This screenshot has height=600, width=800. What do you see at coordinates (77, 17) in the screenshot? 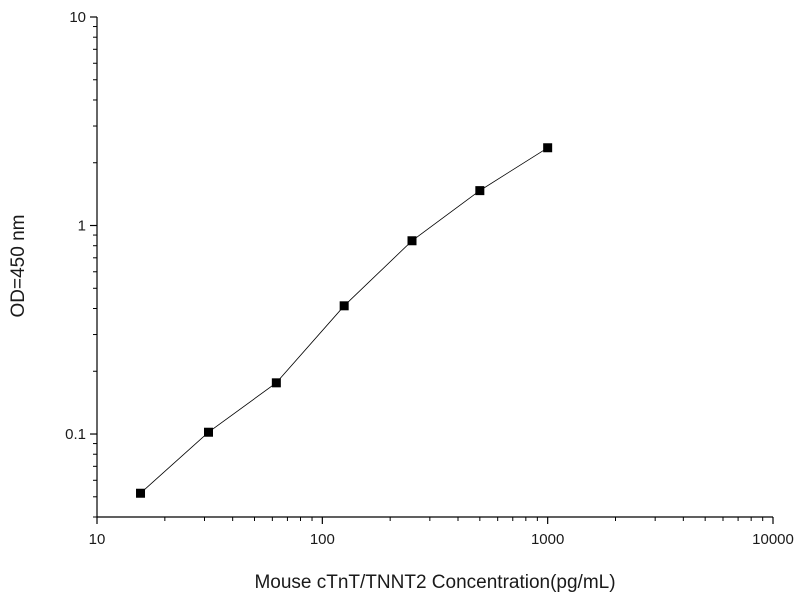
I see `y-tick-label: 10` at bounding box center [77, 17].